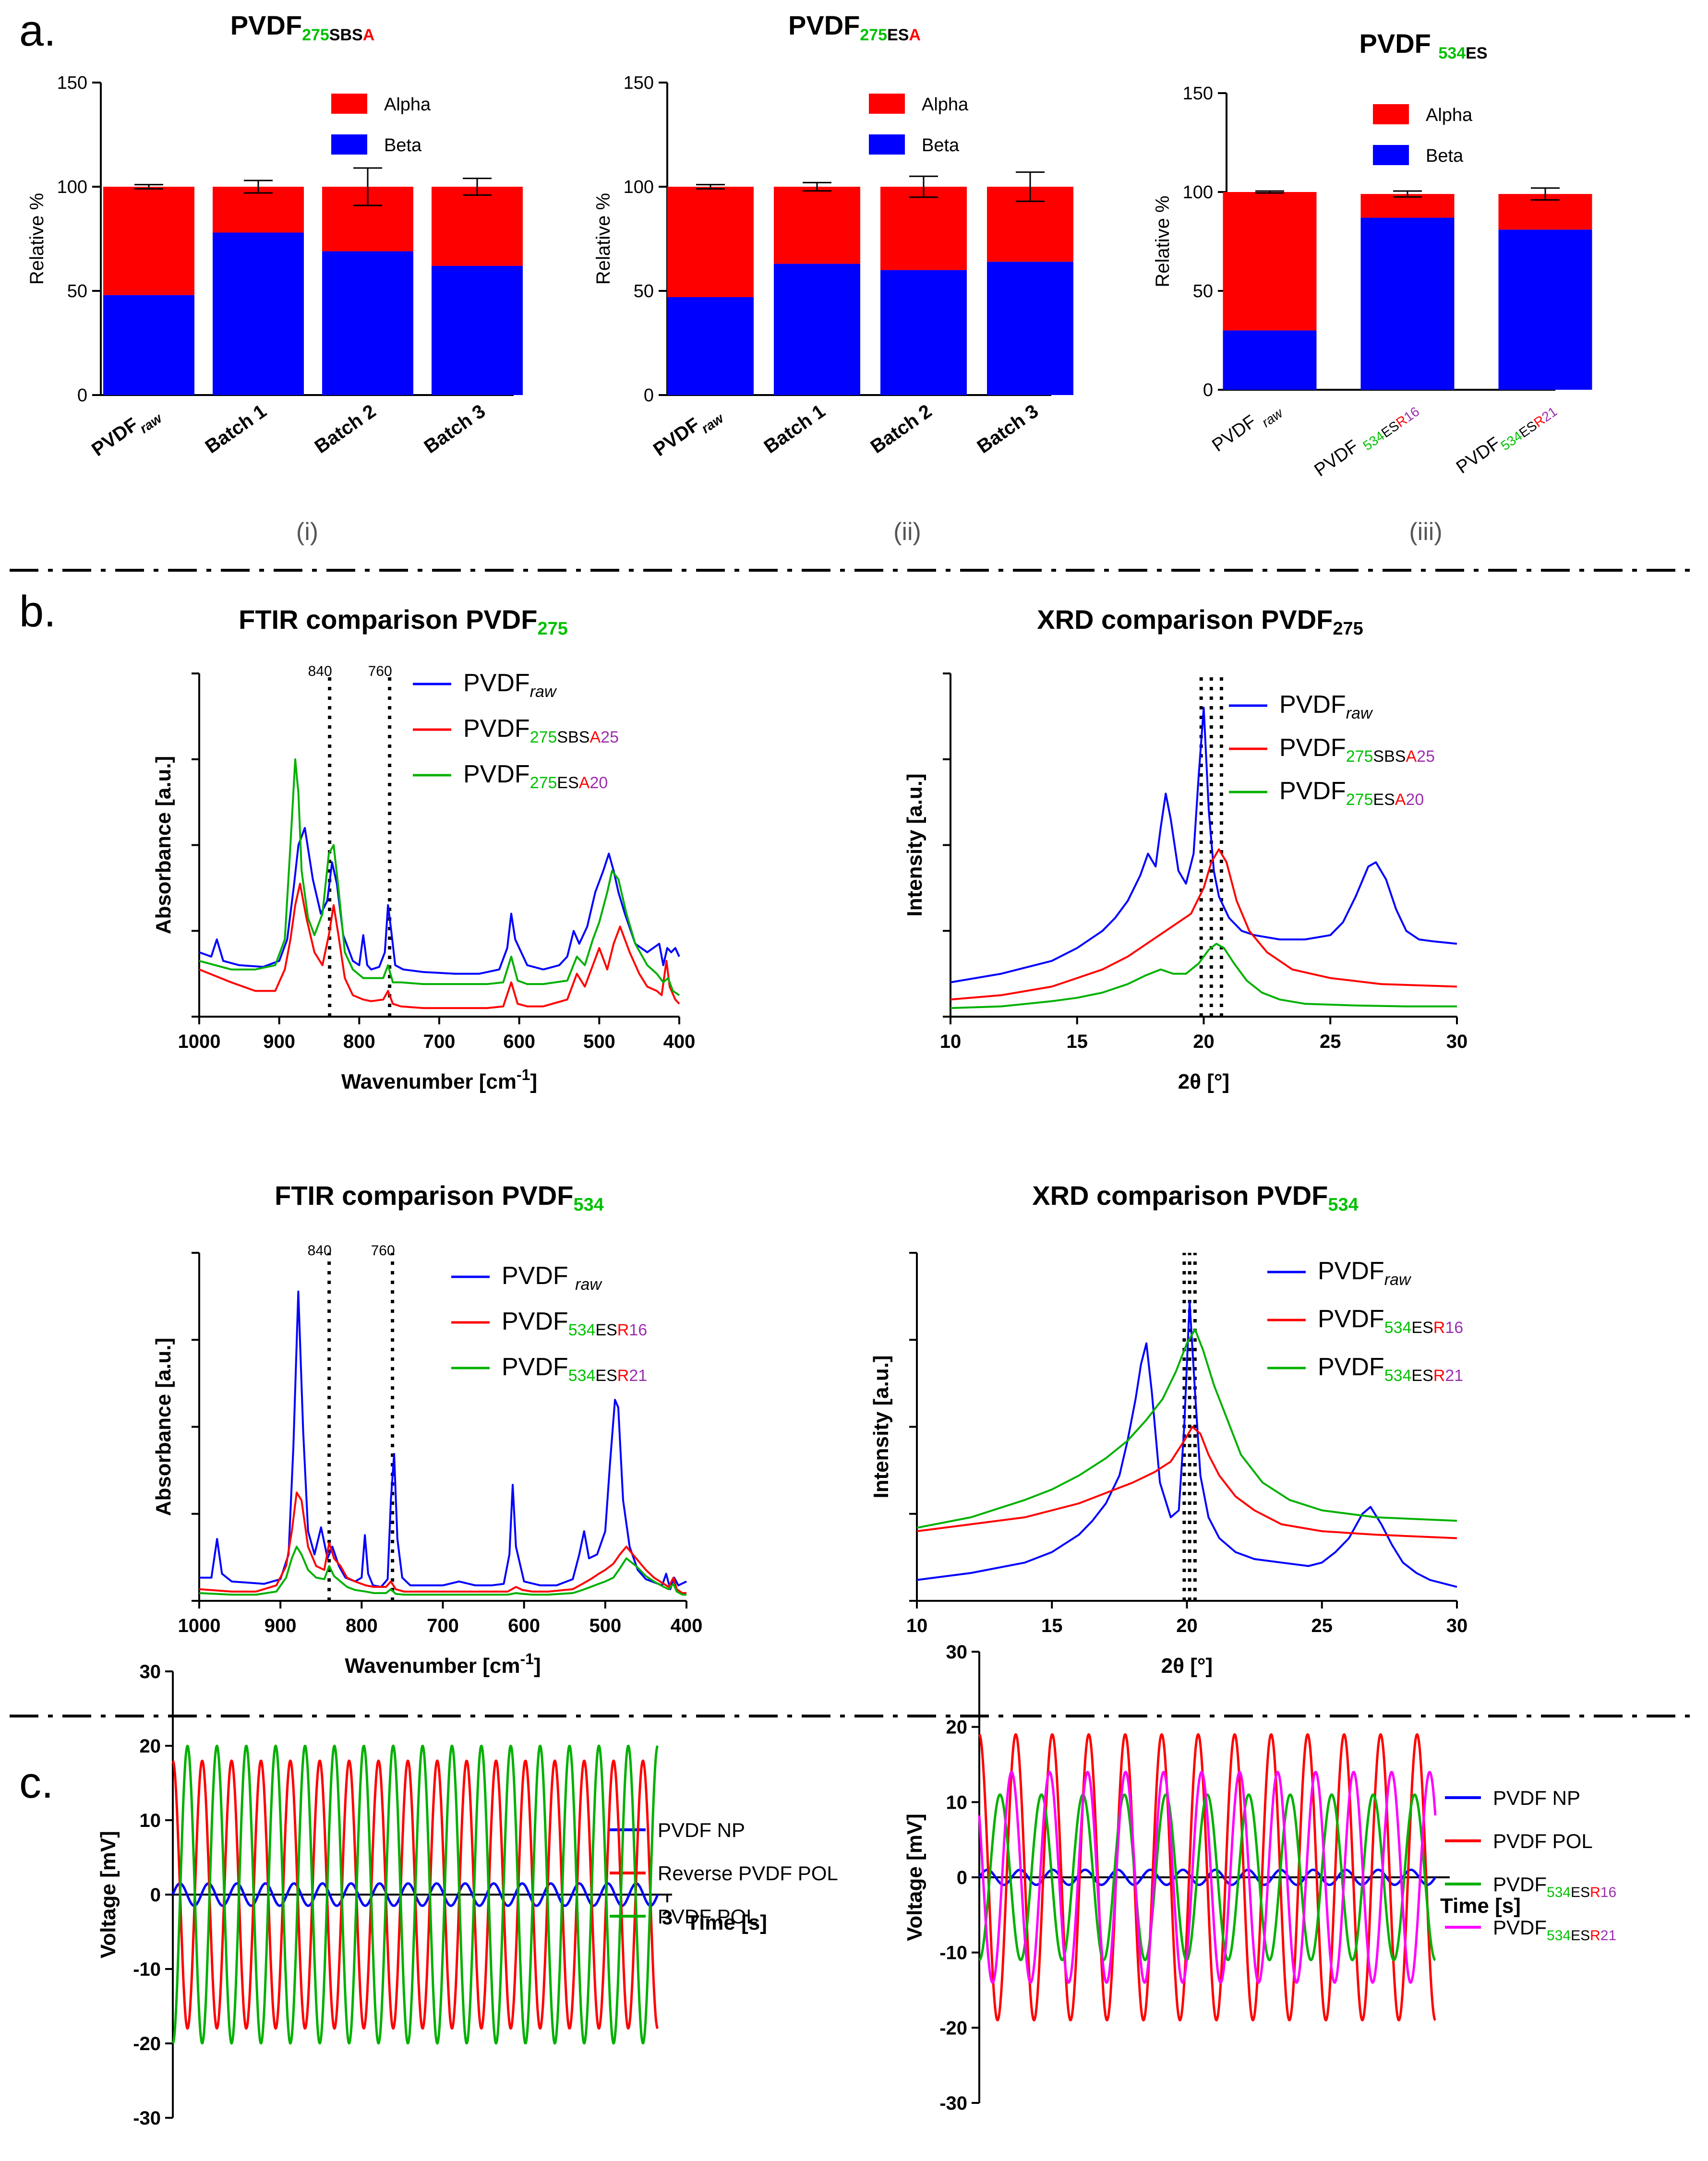 This screenshot has height=2161, width=1708. Describe the element at coordinates (1457, 1041) in the screenshot. I see `x-tick-label: 30` at that location.